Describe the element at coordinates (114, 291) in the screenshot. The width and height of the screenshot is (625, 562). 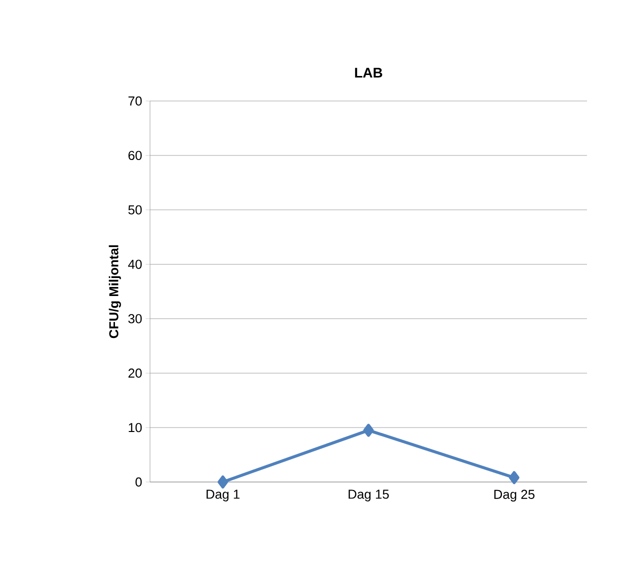
I see `y-axis-title: CFU/g Miljontal` at that location.